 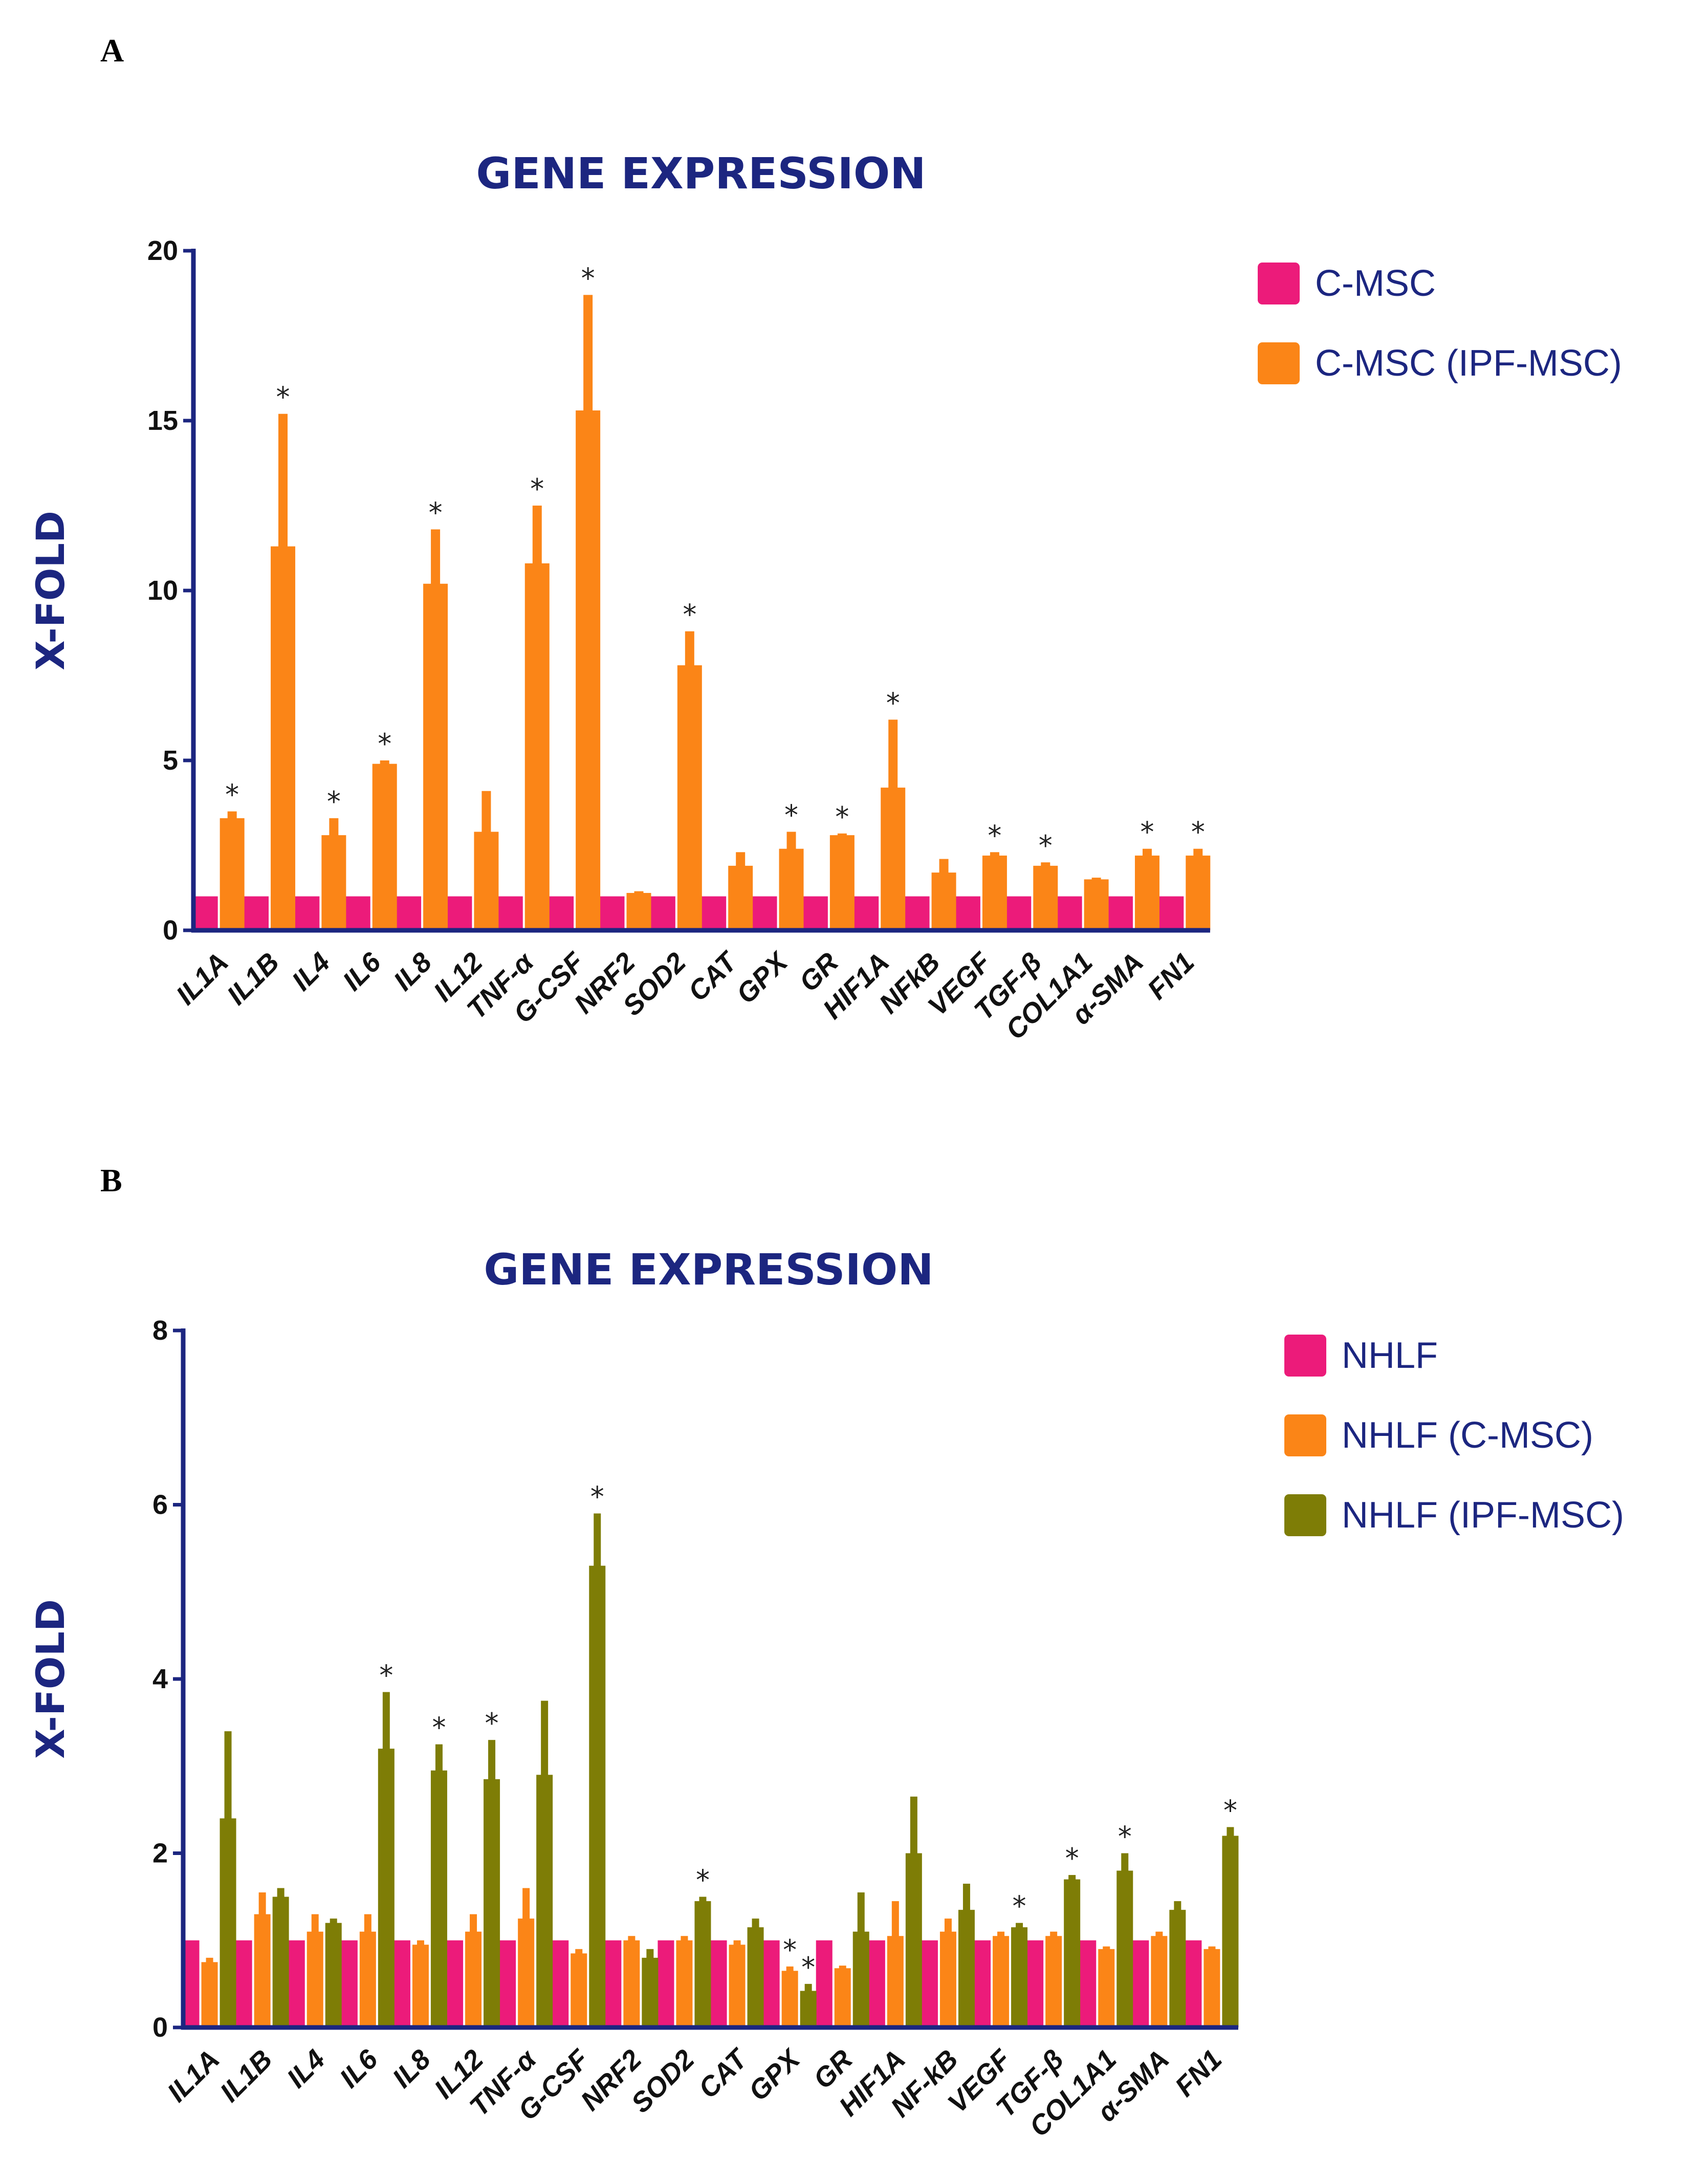 What do you see at coordinates (357, 913) in the screenshot?
I see `bar-c-msc-il6` at bounding box center [357, 913].